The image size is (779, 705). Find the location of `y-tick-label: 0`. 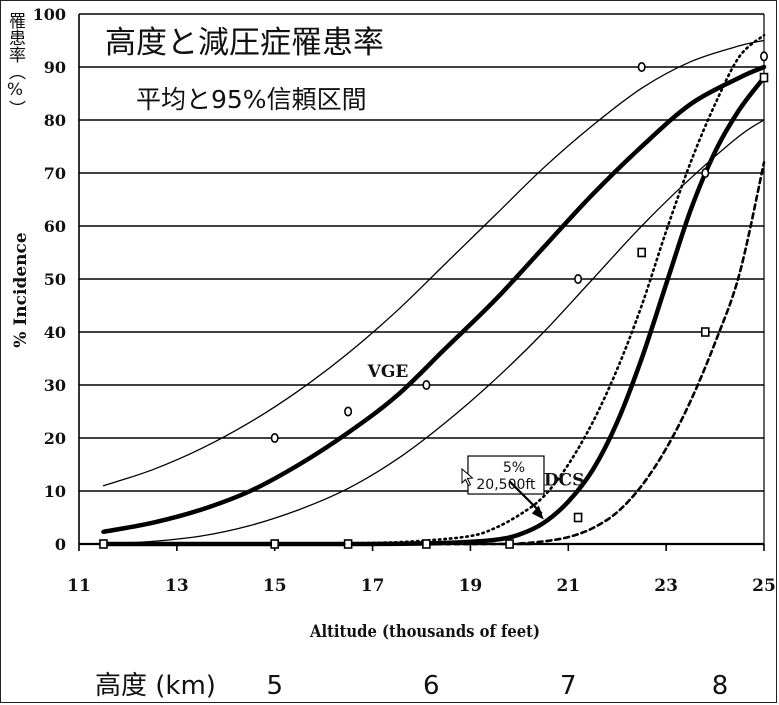

y-tick-label: 0 is located at coordinates (60, 544).